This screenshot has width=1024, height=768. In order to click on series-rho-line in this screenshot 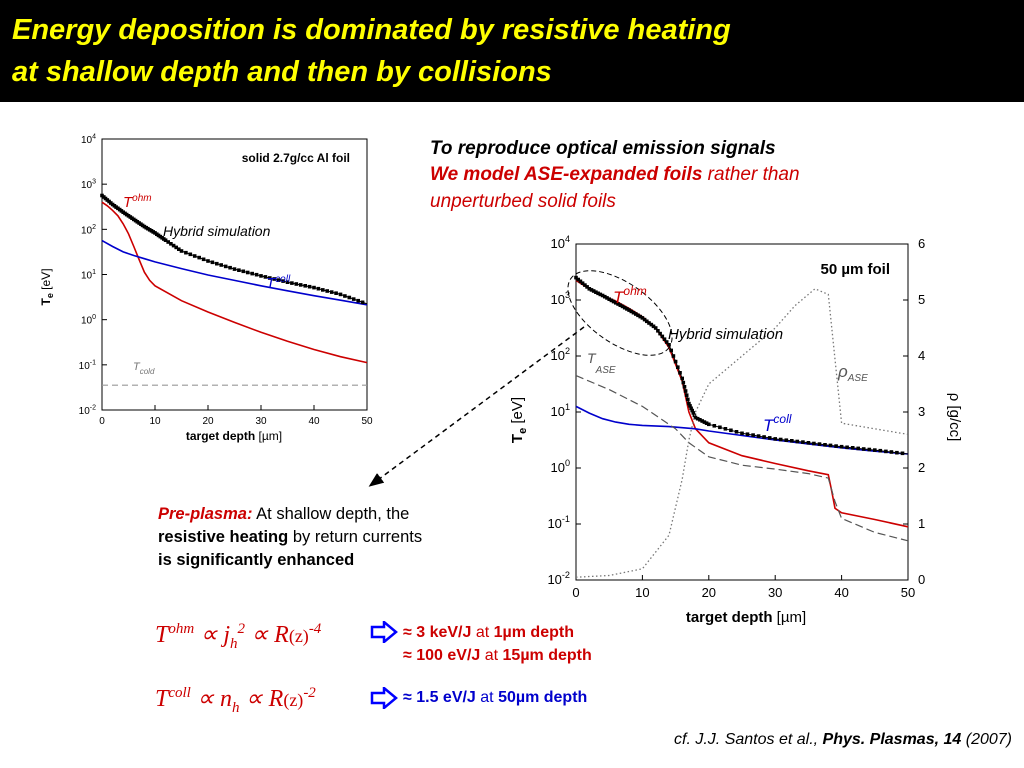, I will do `click(742, 433)`.